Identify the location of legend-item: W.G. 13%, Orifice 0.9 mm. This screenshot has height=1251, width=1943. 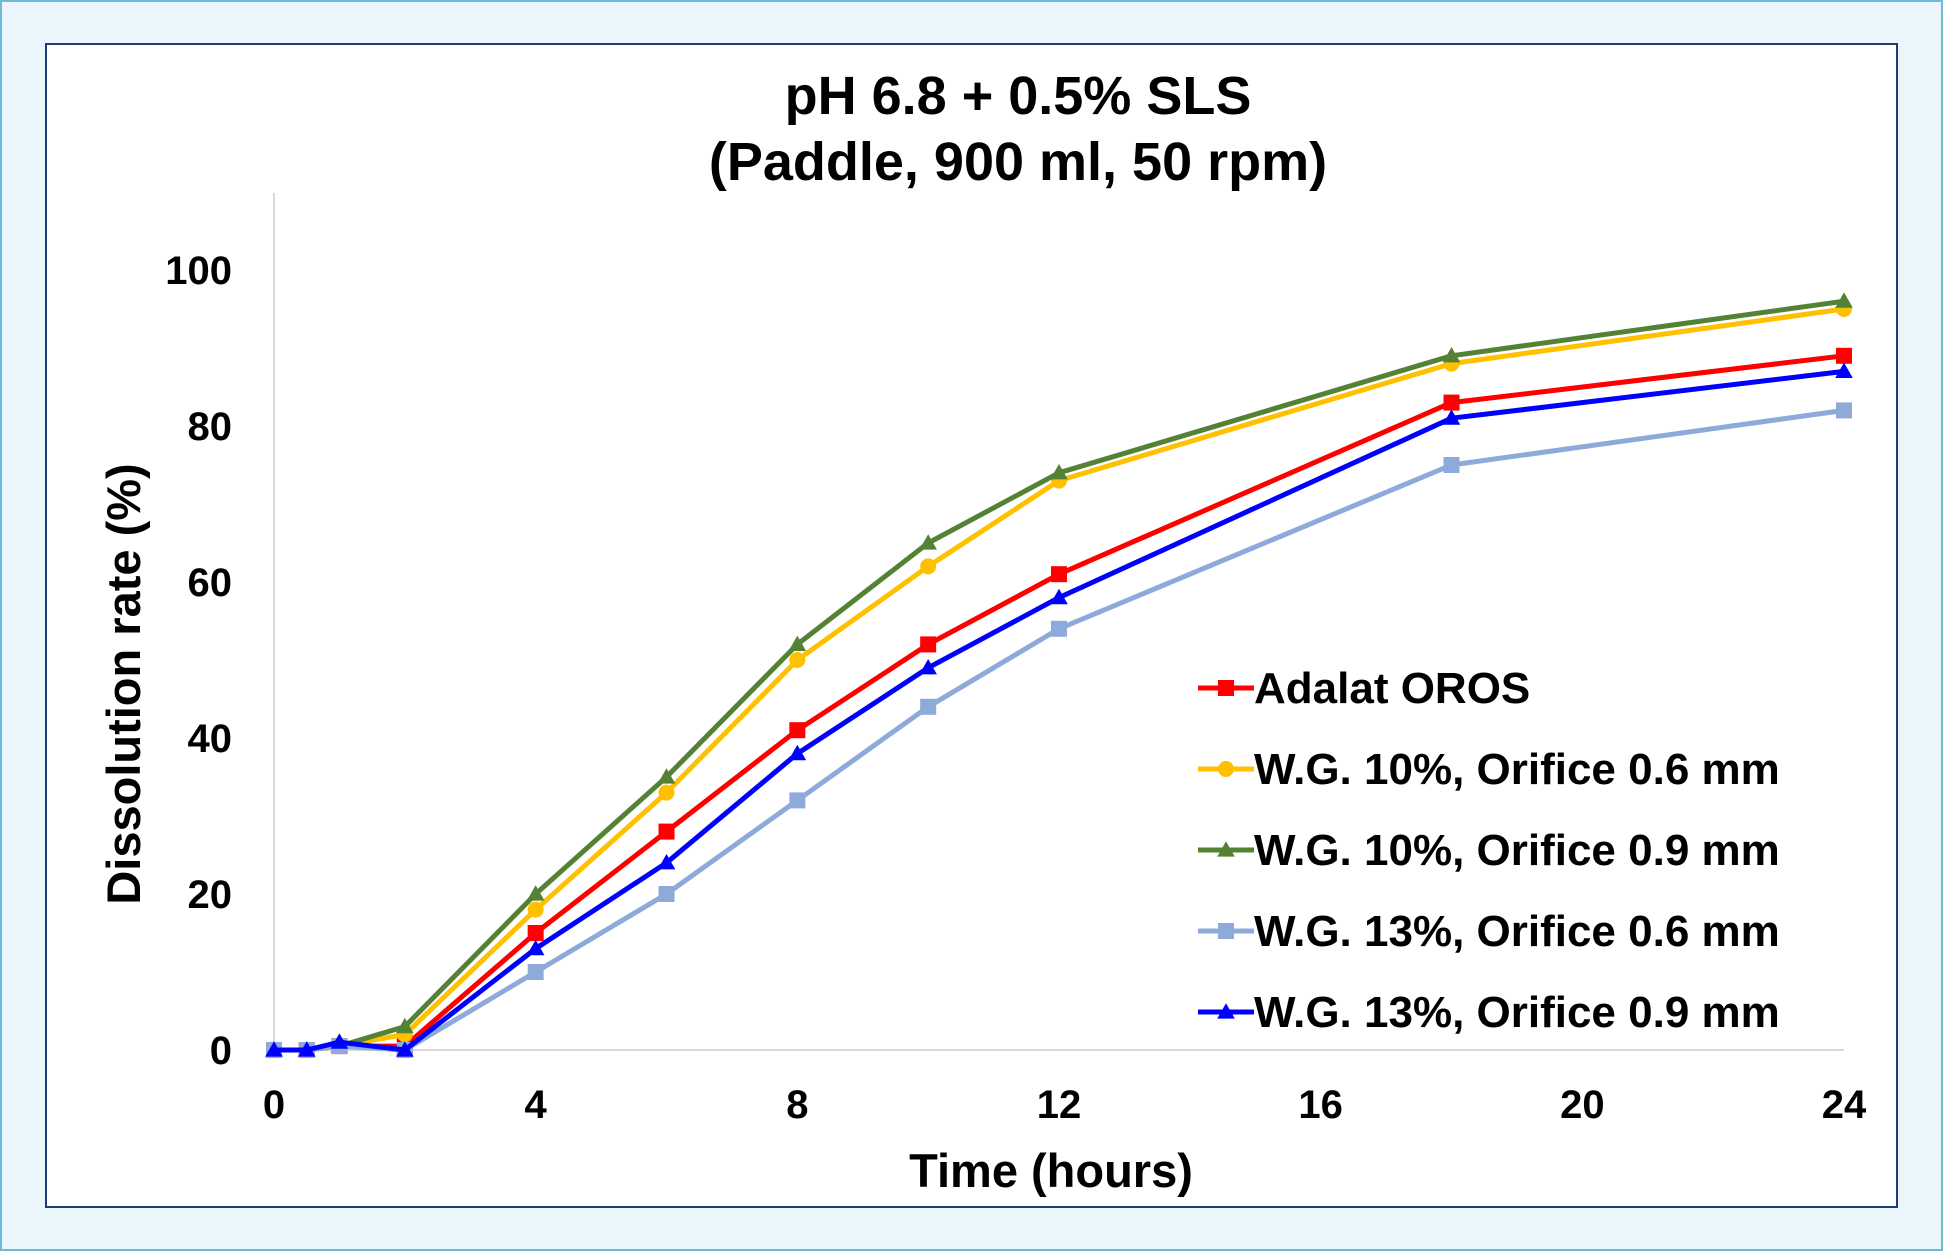
(1489, 1012).